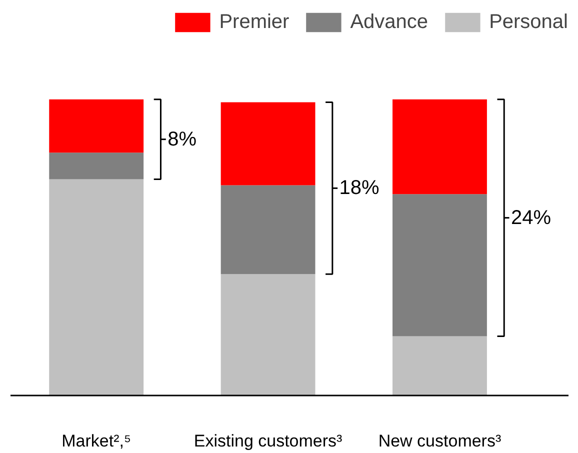  What do you see at coordinates (440, 441) in the screenshot?
I see `x-tick-label: New customers³` at bounding box center [440, 441].